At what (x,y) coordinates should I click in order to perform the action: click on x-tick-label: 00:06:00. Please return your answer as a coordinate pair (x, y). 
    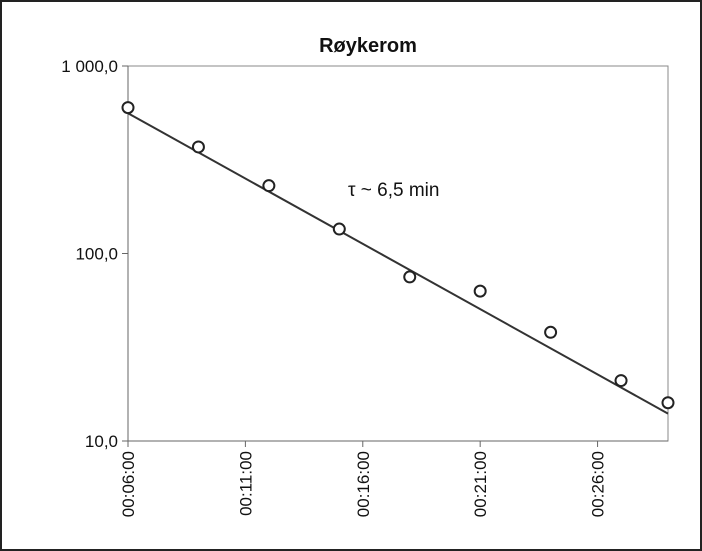
    Looking at the image, I should click on (128, 484).